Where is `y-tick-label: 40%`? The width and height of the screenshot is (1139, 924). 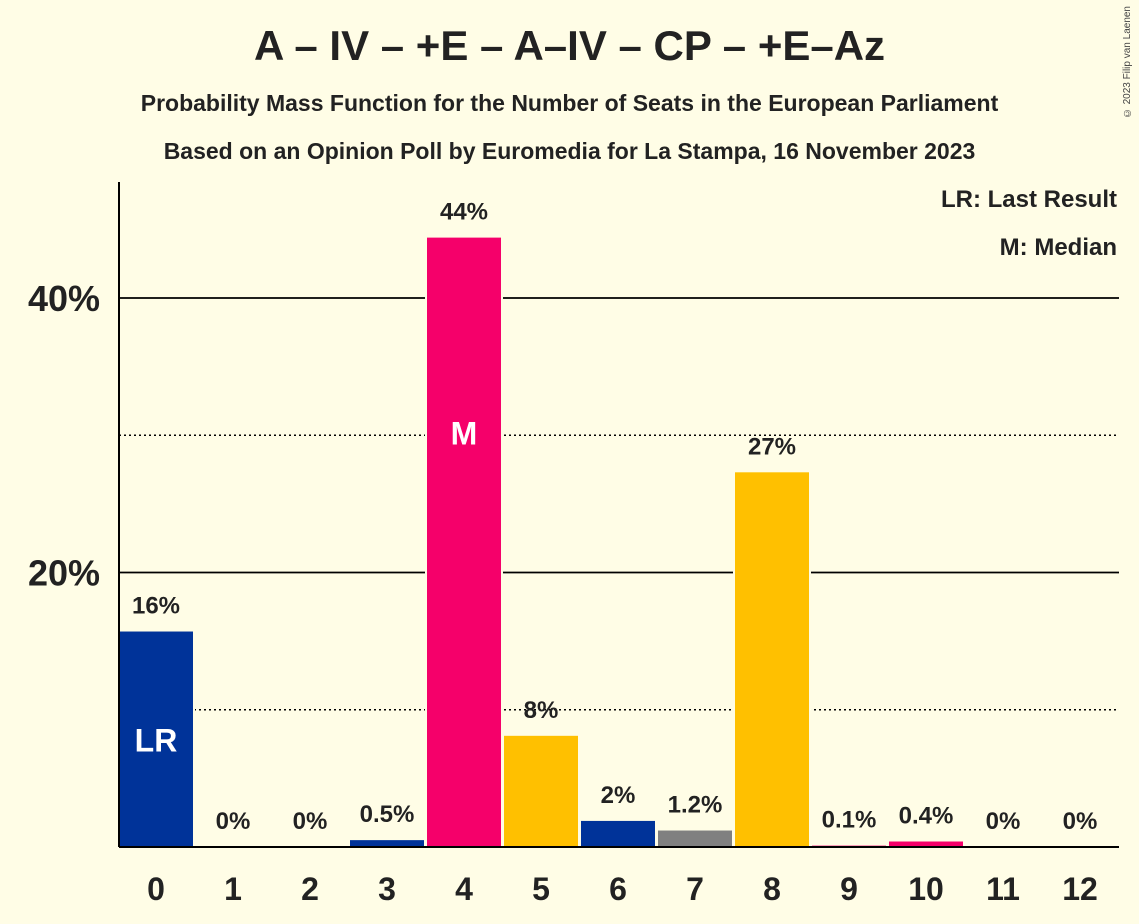 y-tick-label: 40% is located at coordinates (64, 298).